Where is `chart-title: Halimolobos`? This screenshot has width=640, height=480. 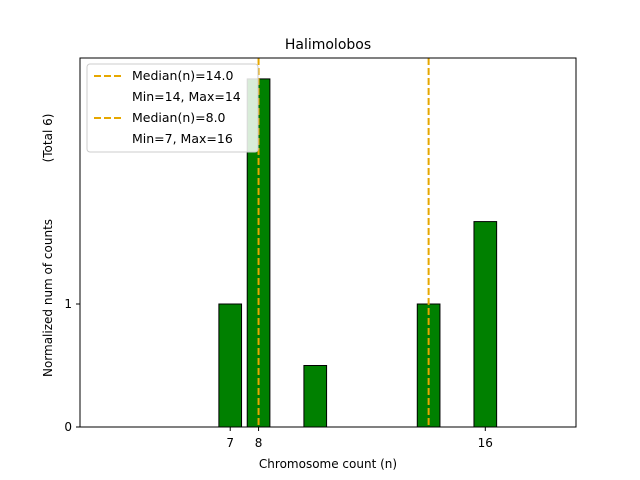
chart-title: Halimolobos is located at coordinates (328, 45).